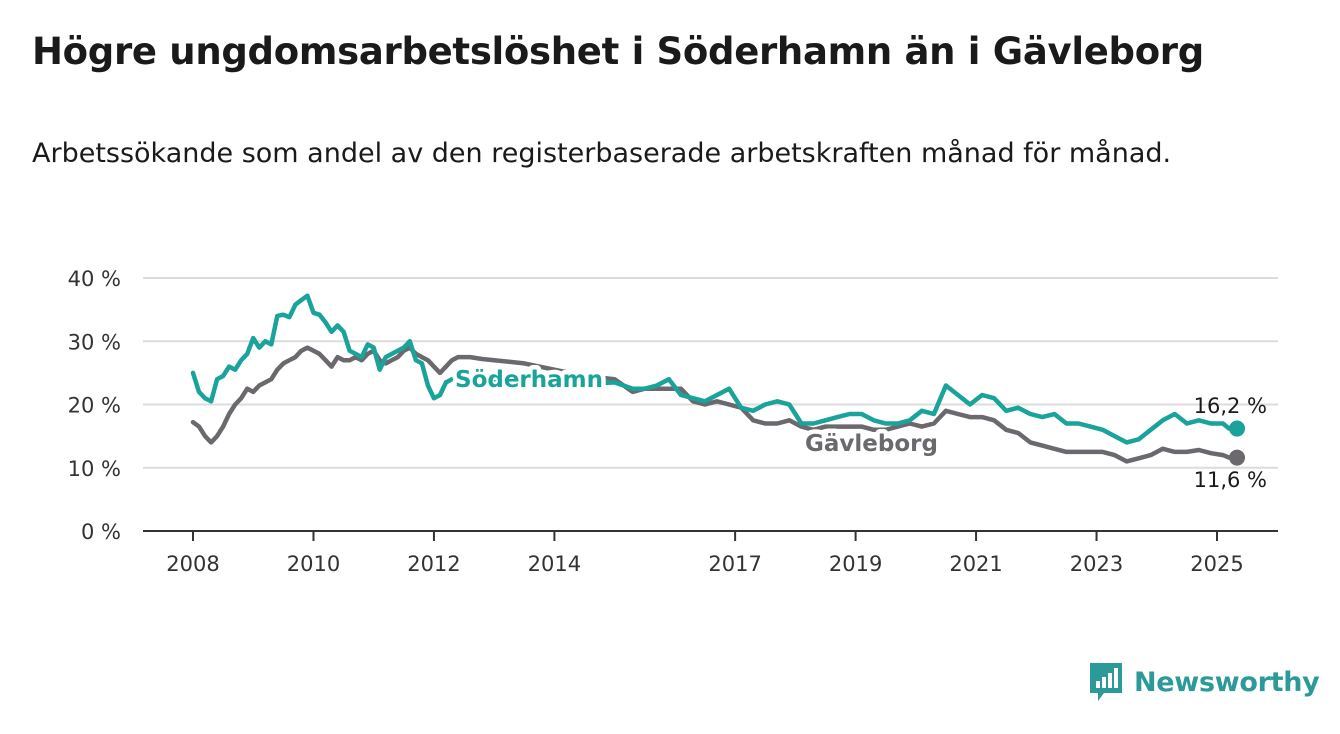 This screenshot has height=734, width=1340. What do you see at coordinates (94, 469) in the screenshot?
I see `y-tick-label: 10 %` at bounding box center [94, 469].